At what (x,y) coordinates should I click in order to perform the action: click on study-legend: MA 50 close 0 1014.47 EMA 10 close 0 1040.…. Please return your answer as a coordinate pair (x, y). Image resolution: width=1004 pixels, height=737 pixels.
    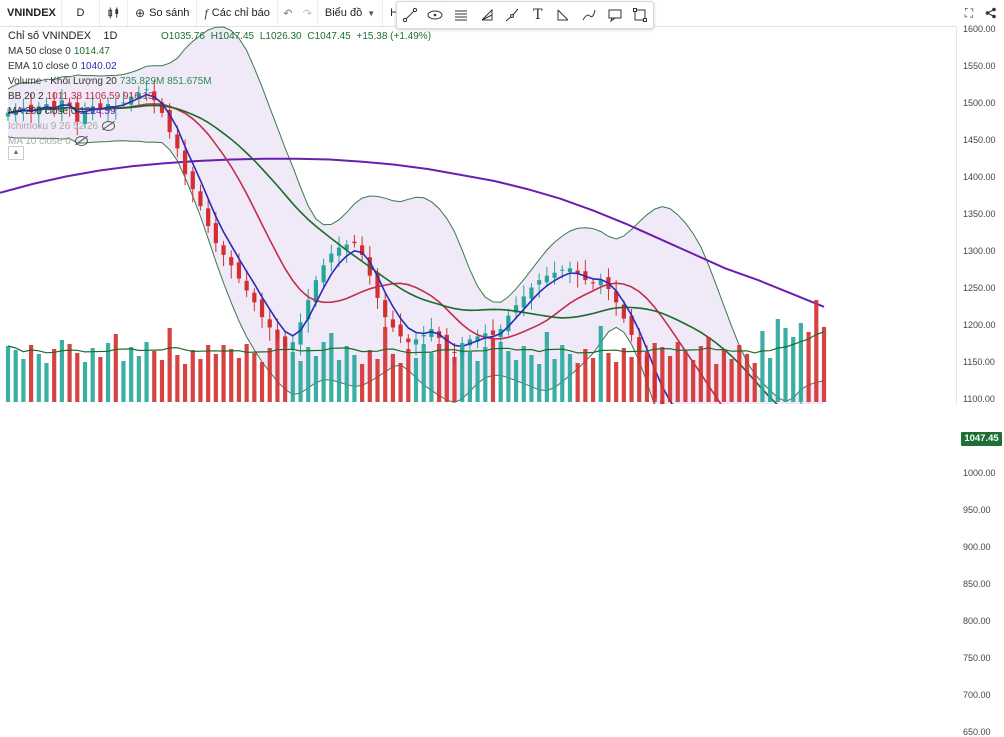
    Looking at the image, I should click on (110, 96).